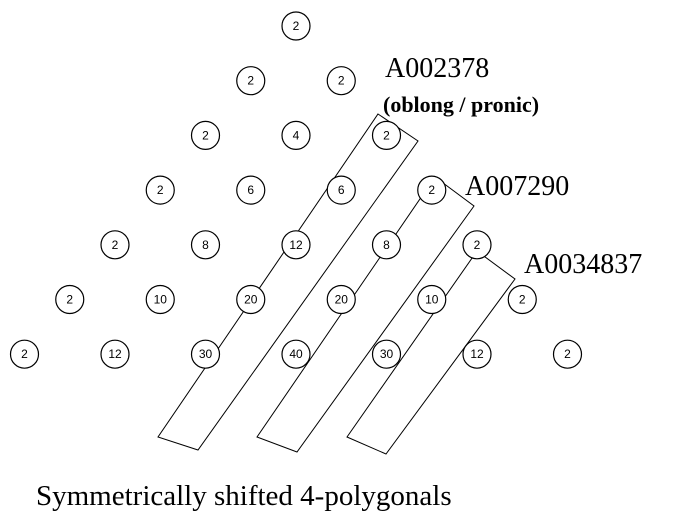 This screenshot has height=527, width=682. What do you see at coordinates (244, 496) in the screenshot?
I see `diagram-caption: Symmetrically shifted 4-polygonals` at bounding box center [244, 496].